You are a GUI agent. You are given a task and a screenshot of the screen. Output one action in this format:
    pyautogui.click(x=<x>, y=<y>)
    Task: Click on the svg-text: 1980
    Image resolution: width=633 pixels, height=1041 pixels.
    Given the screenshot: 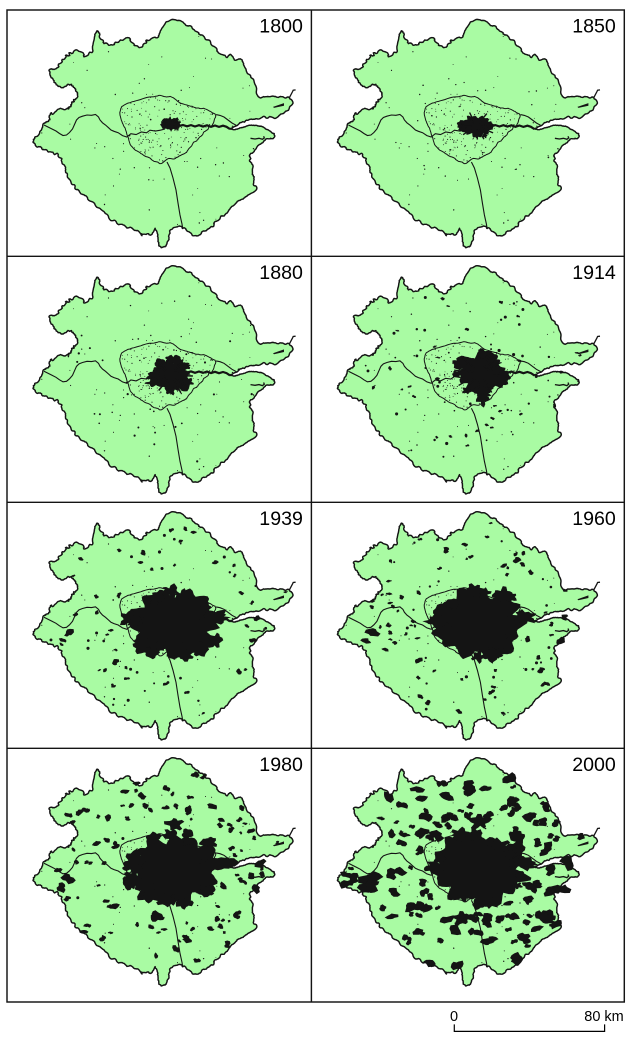 What is the action you would take?
    pyautogui.click(x=281, y=765)
    